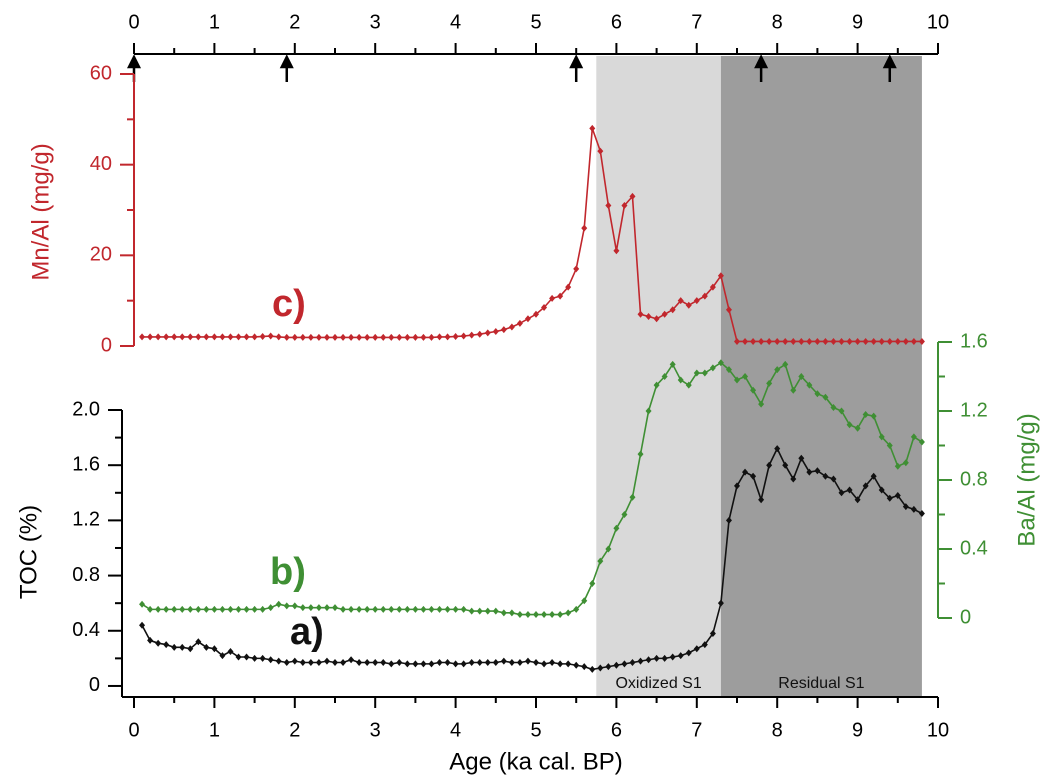 The height and width of the screenshot is (780, 1046). What do you see at coordinates (938, 22) in the screenshot?
I see `top-tick-label: 10` at bounding box center [938, 22].